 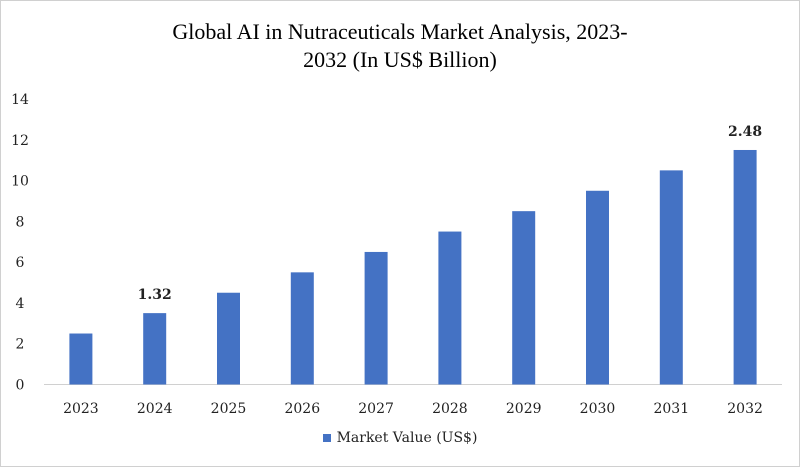 What do you see at coordinates (407, 438) in the screenshot?
I see `legend-label: Market Value (US$)` at bounding box center [407, 438].